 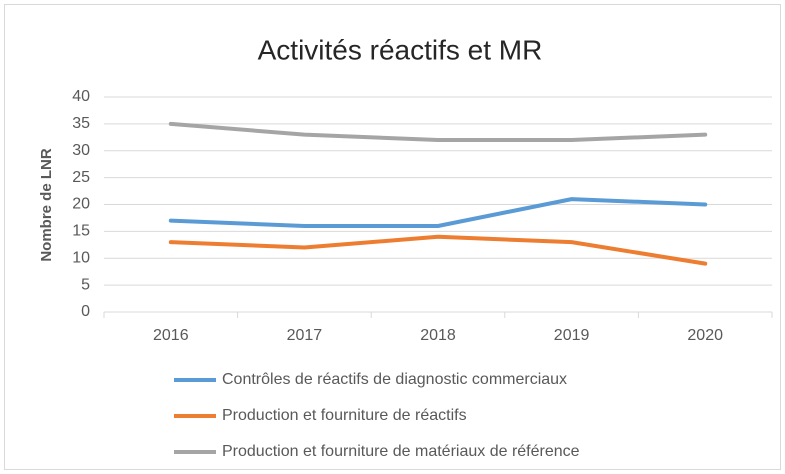 I want to click on x-tick-label: 2018, so click(x=438, y=335).